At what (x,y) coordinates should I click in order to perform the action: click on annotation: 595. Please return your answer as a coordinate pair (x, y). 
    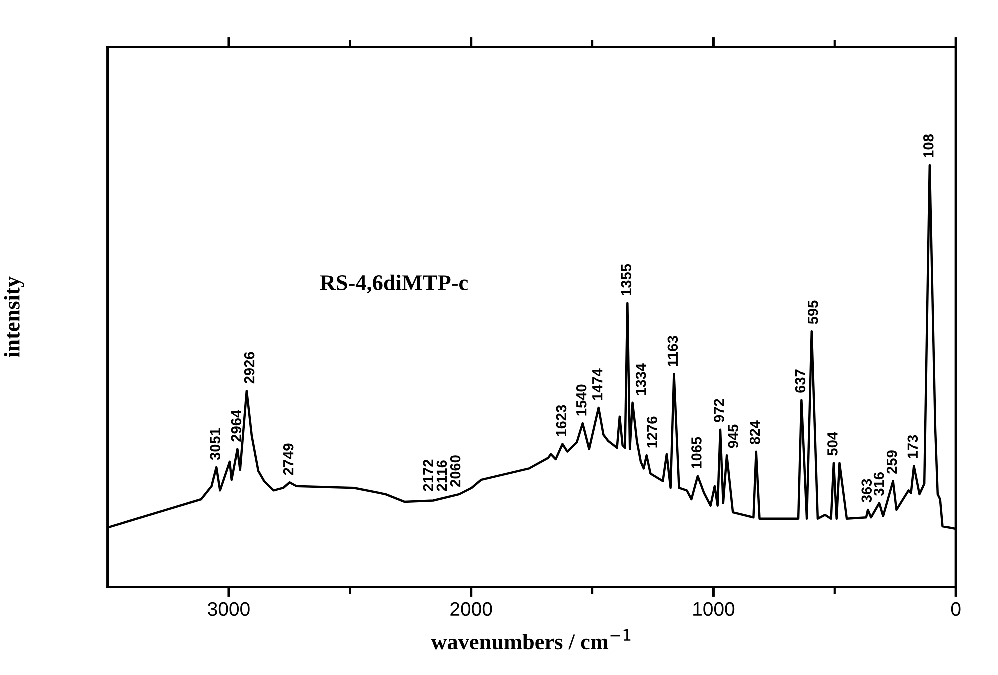
    Looking at the image, I should click on (813, 312).